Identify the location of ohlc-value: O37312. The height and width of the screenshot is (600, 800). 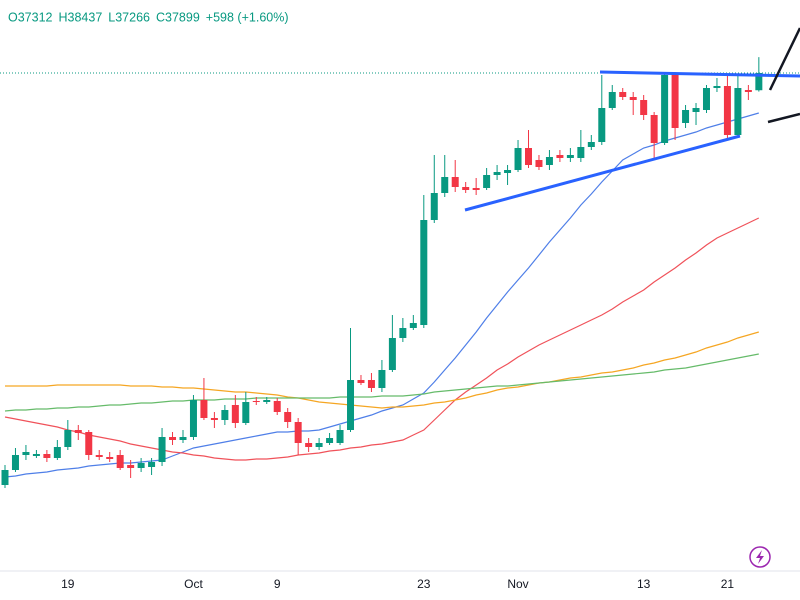
(30, 17).